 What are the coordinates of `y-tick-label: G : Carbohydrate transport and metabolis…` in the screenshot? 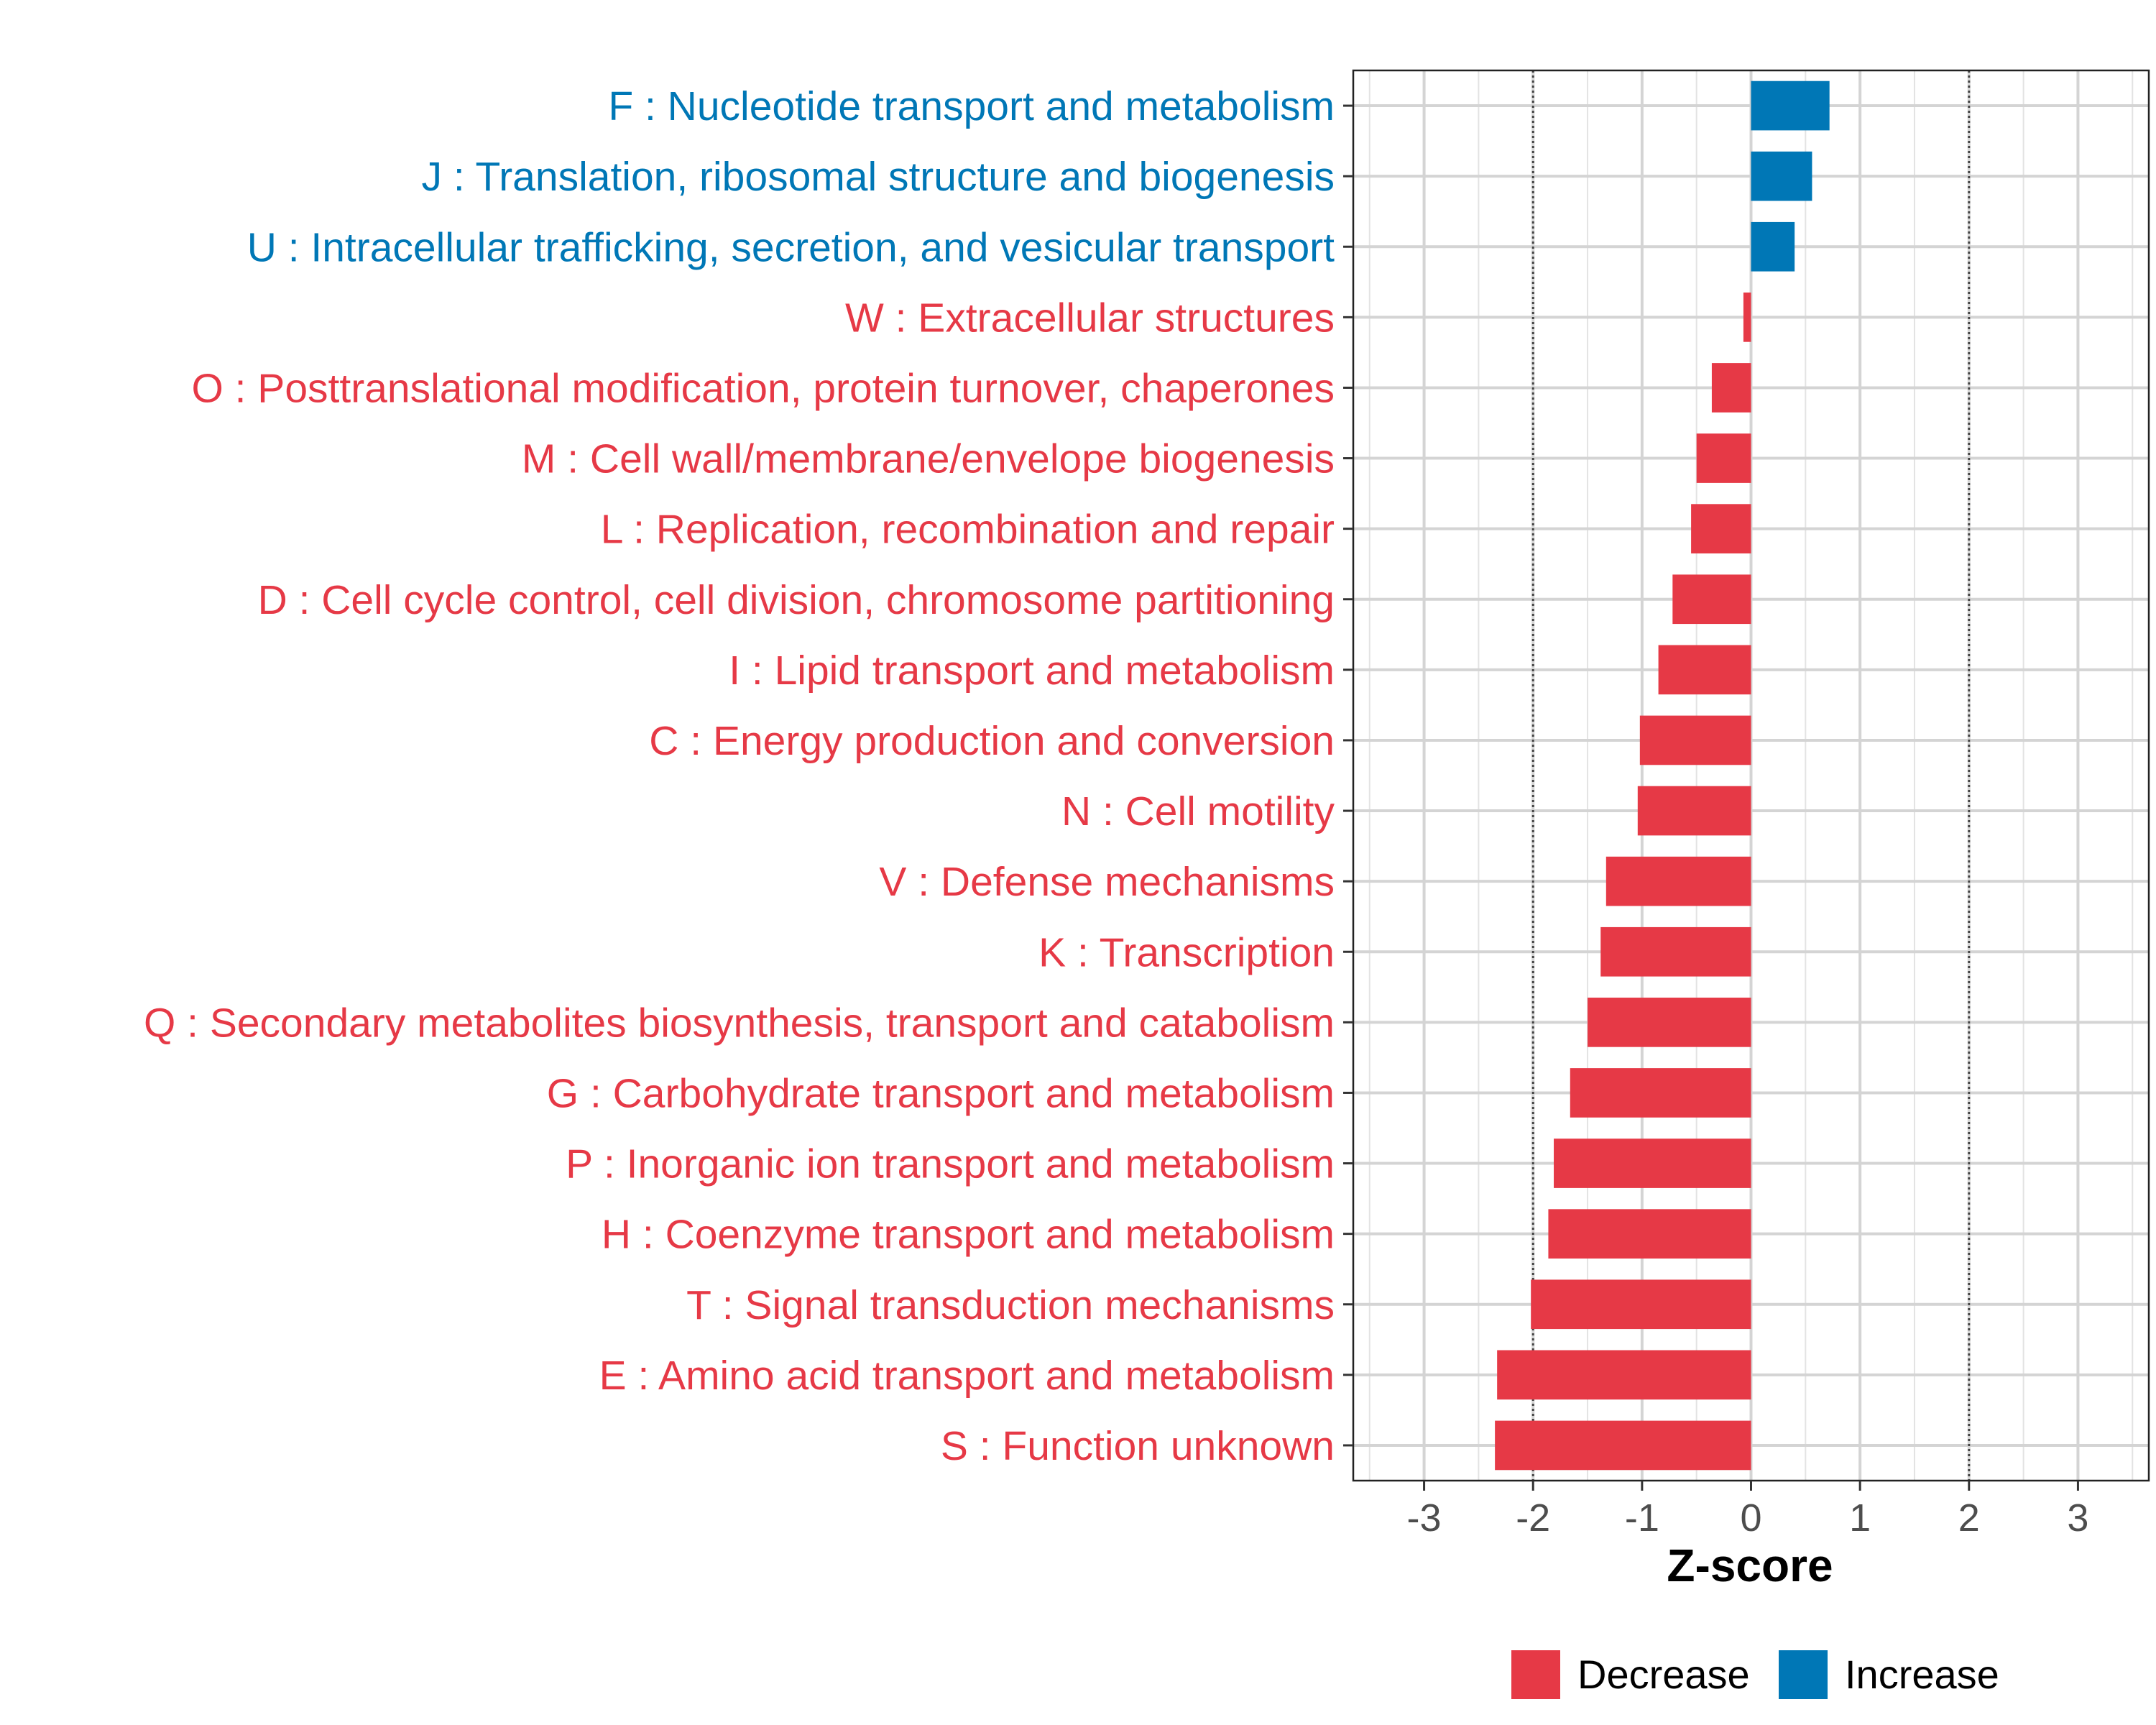 It's located at (941, 1093).